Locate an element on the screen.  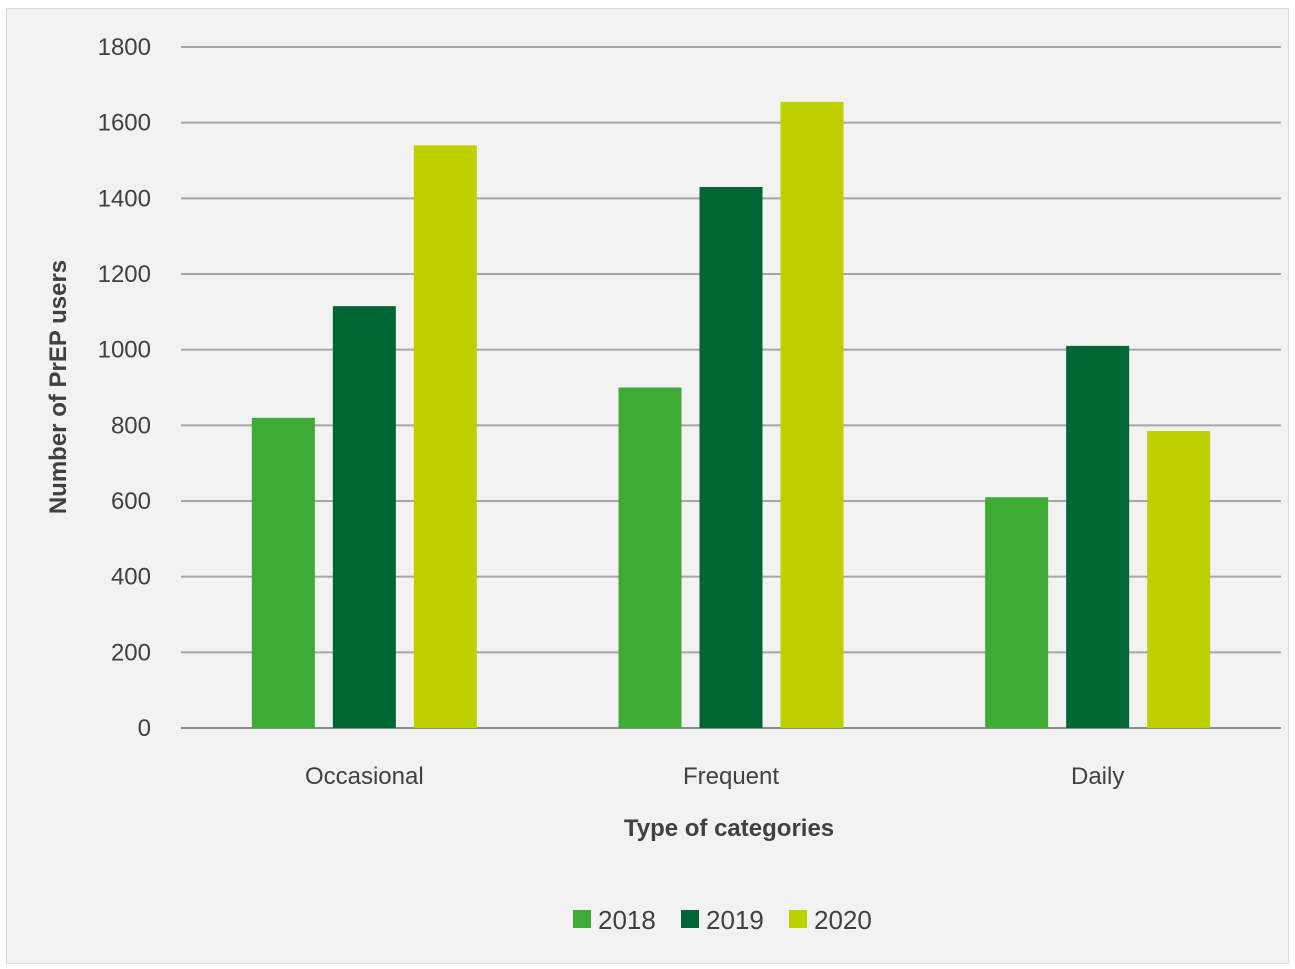
x-tick-label: Daily is located at coordinates (1097, 776).